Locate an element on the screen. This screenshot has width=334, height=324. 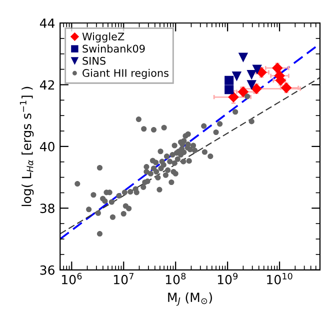
x-tick-label: 10$^{10}$ is located at coordinates (279, 278).